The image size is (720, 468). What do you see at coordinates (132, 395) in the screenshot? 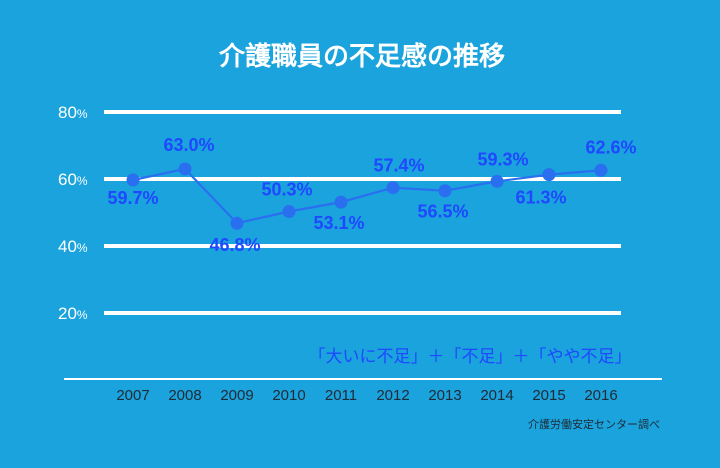
I see `x-tick-label-2007: 2007` at bounding box center [132, 395].